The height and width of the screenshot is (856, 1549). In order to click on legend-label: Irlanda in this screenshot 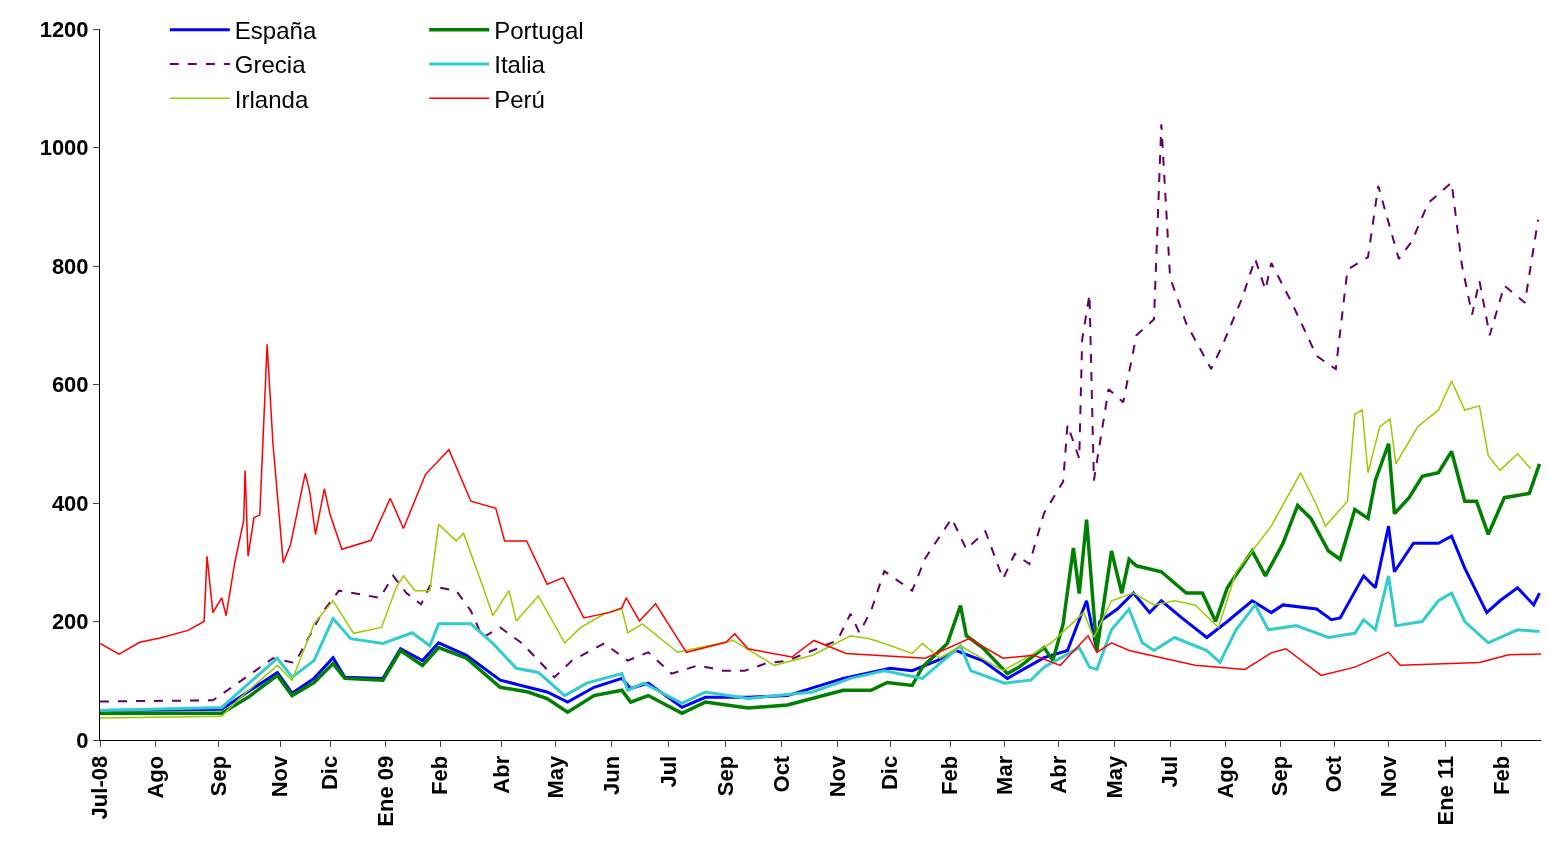, I will do `click(271, 99)`.